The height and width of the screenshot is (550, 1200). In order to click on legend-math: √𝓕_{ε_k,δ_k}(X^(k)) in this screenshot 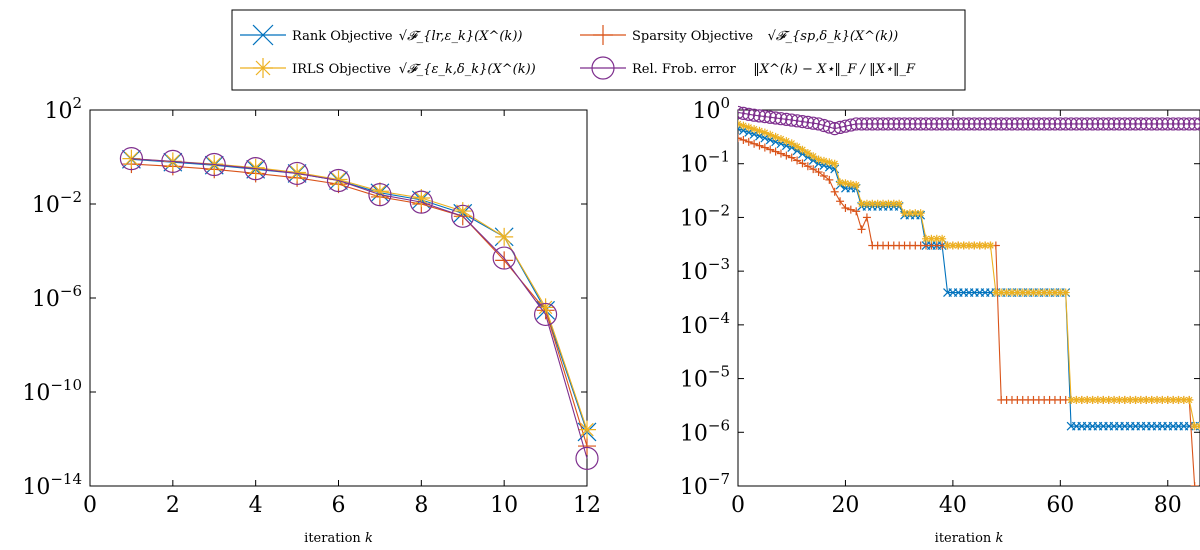, I will do `click(467, 69)`.